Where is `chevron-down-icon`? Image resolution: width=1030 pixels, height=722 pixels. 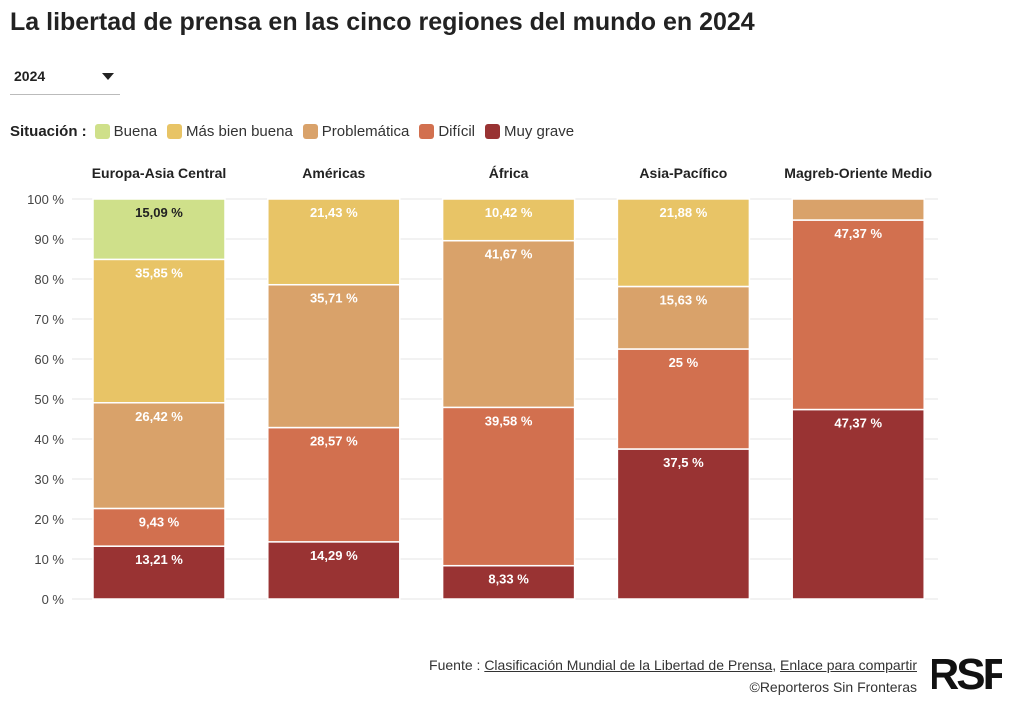 chevron-down-icon is located at coordinates (108, 76).